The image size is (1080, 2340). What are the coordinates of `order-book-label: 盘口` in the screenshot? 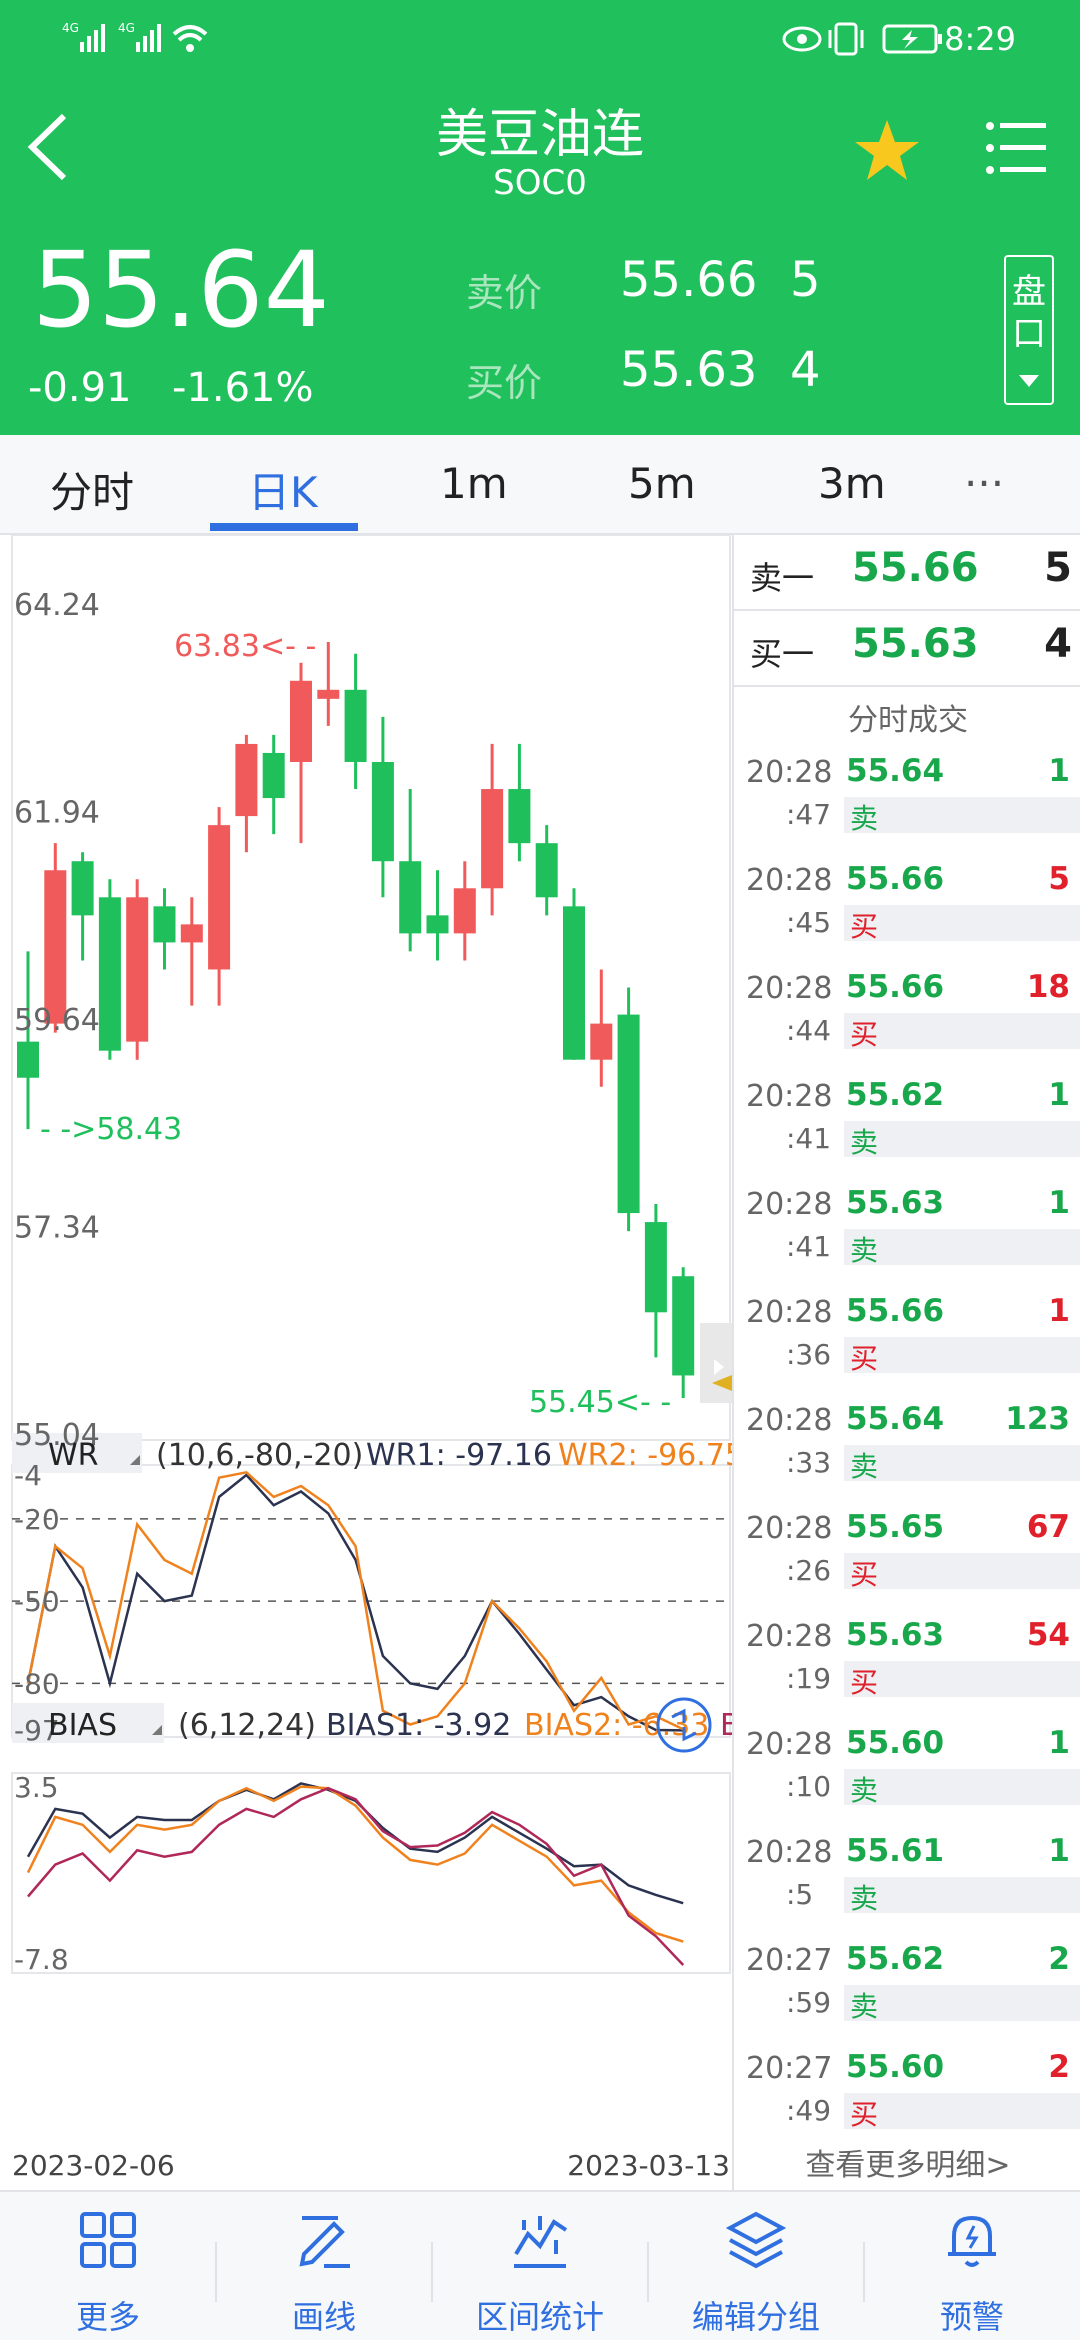 It's located at (1029, 313).